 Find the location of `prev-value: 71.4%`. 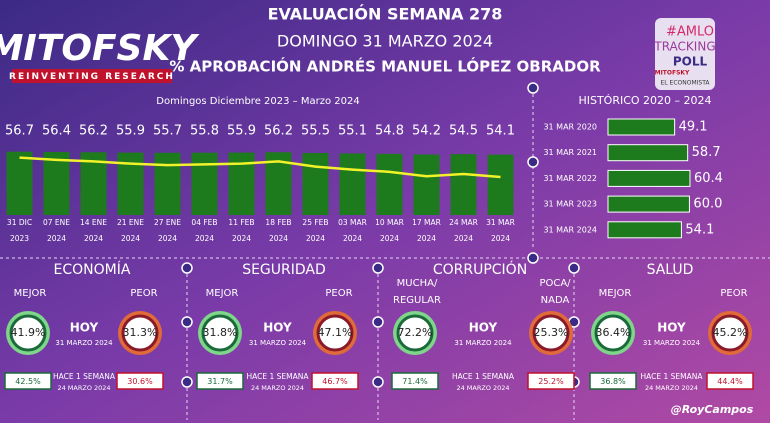

prev-value: 71.4% is located at coordinates (415, 381).